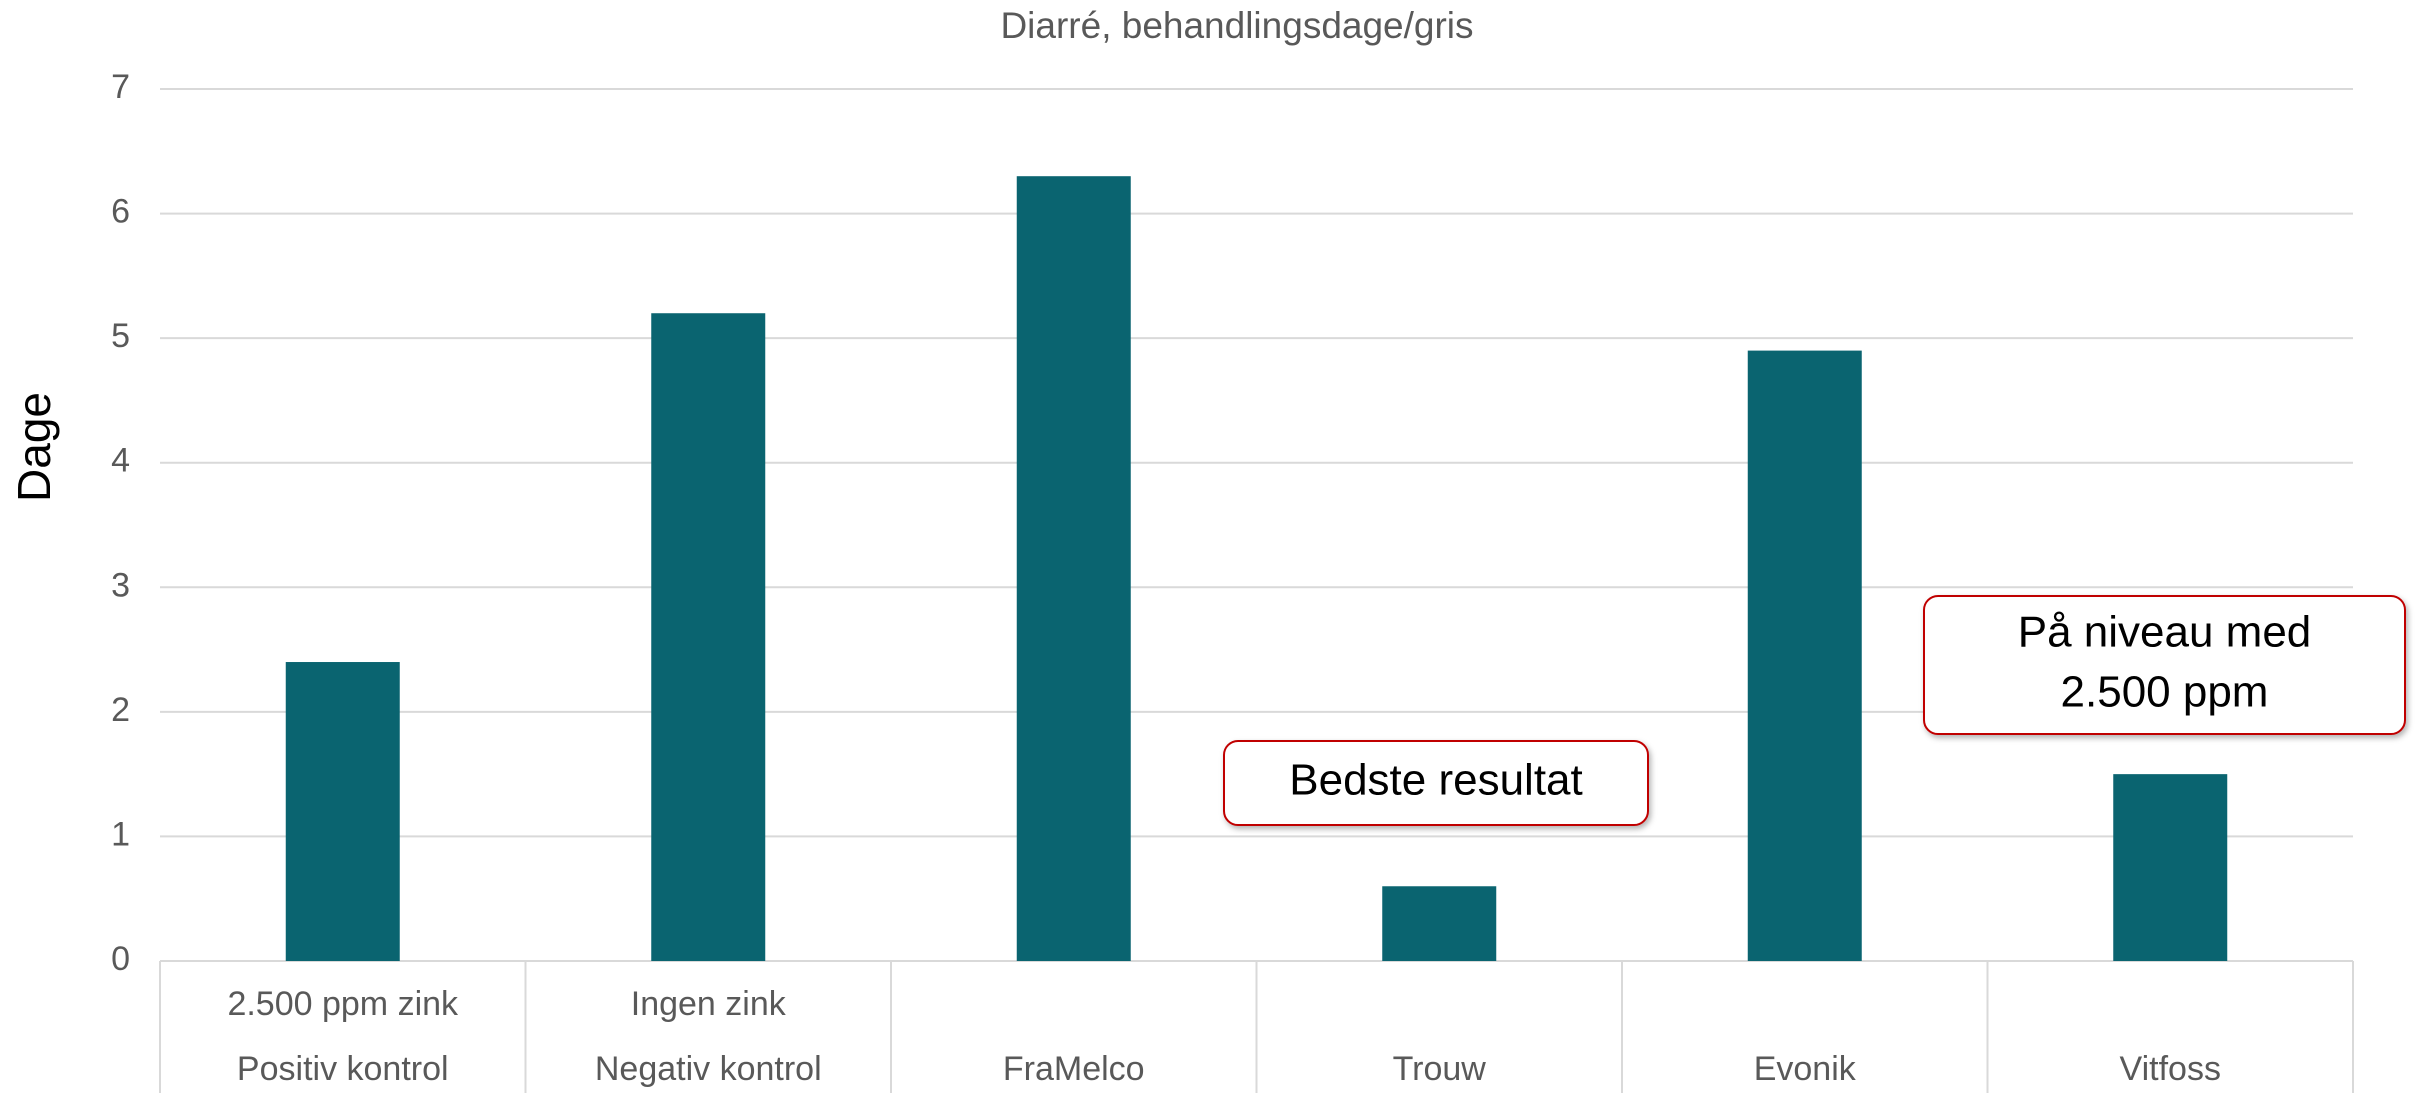  What do you see at coordinates (120, 212) in the screenshot?
I see `y-tick-label: 6` at bounding box center [120, 212].